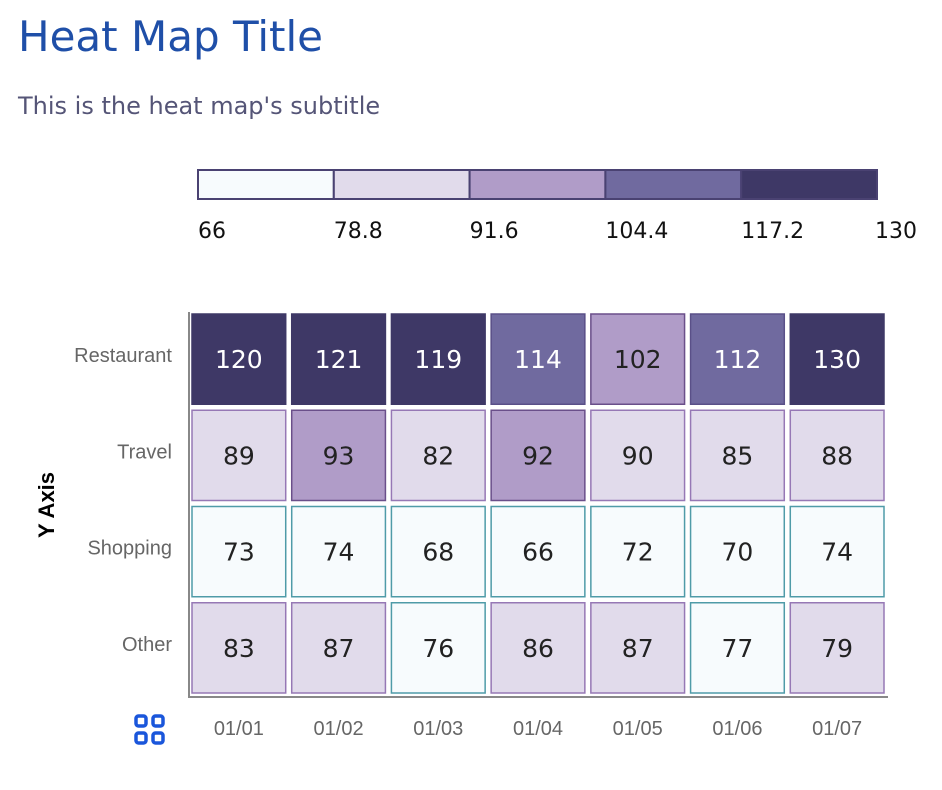  I want to click on cell-value-label: 90, so click(638, 455).